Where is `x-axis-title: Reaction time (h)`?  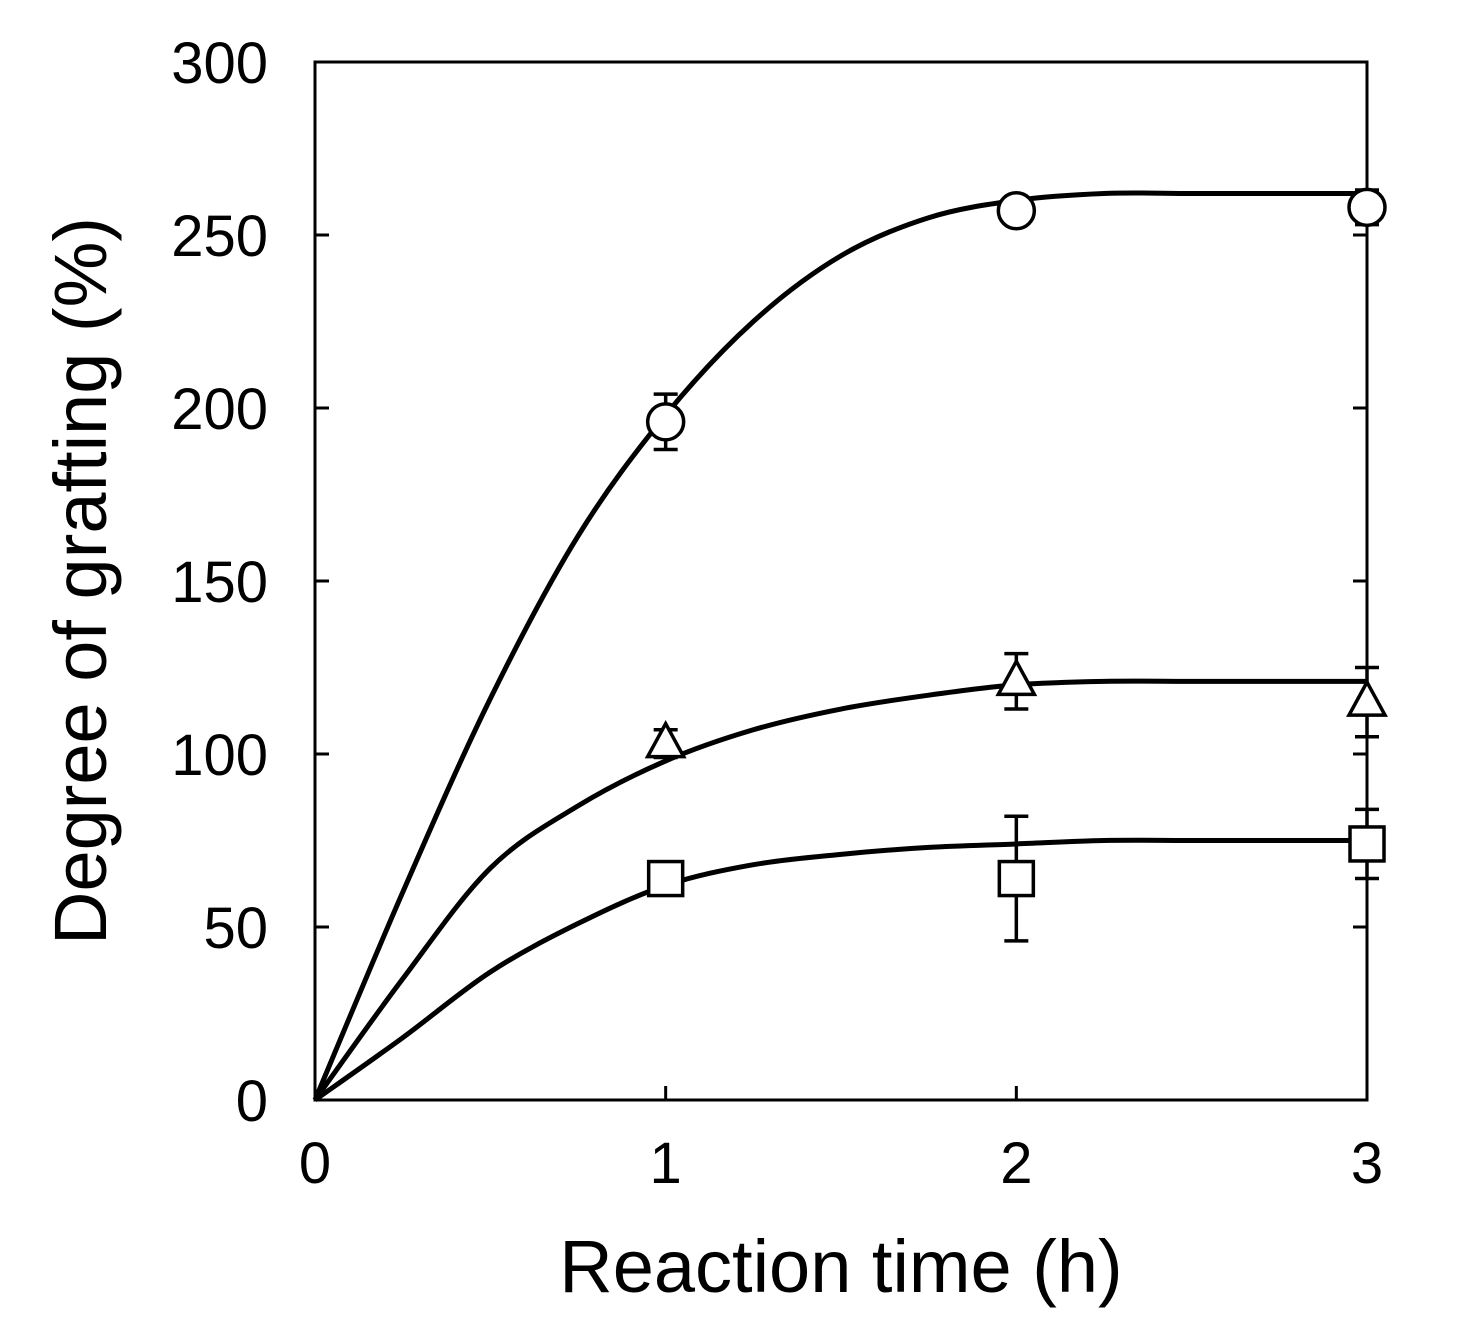 x-axis-title: Reaction time (h) is located at coordinates (840, 1266).